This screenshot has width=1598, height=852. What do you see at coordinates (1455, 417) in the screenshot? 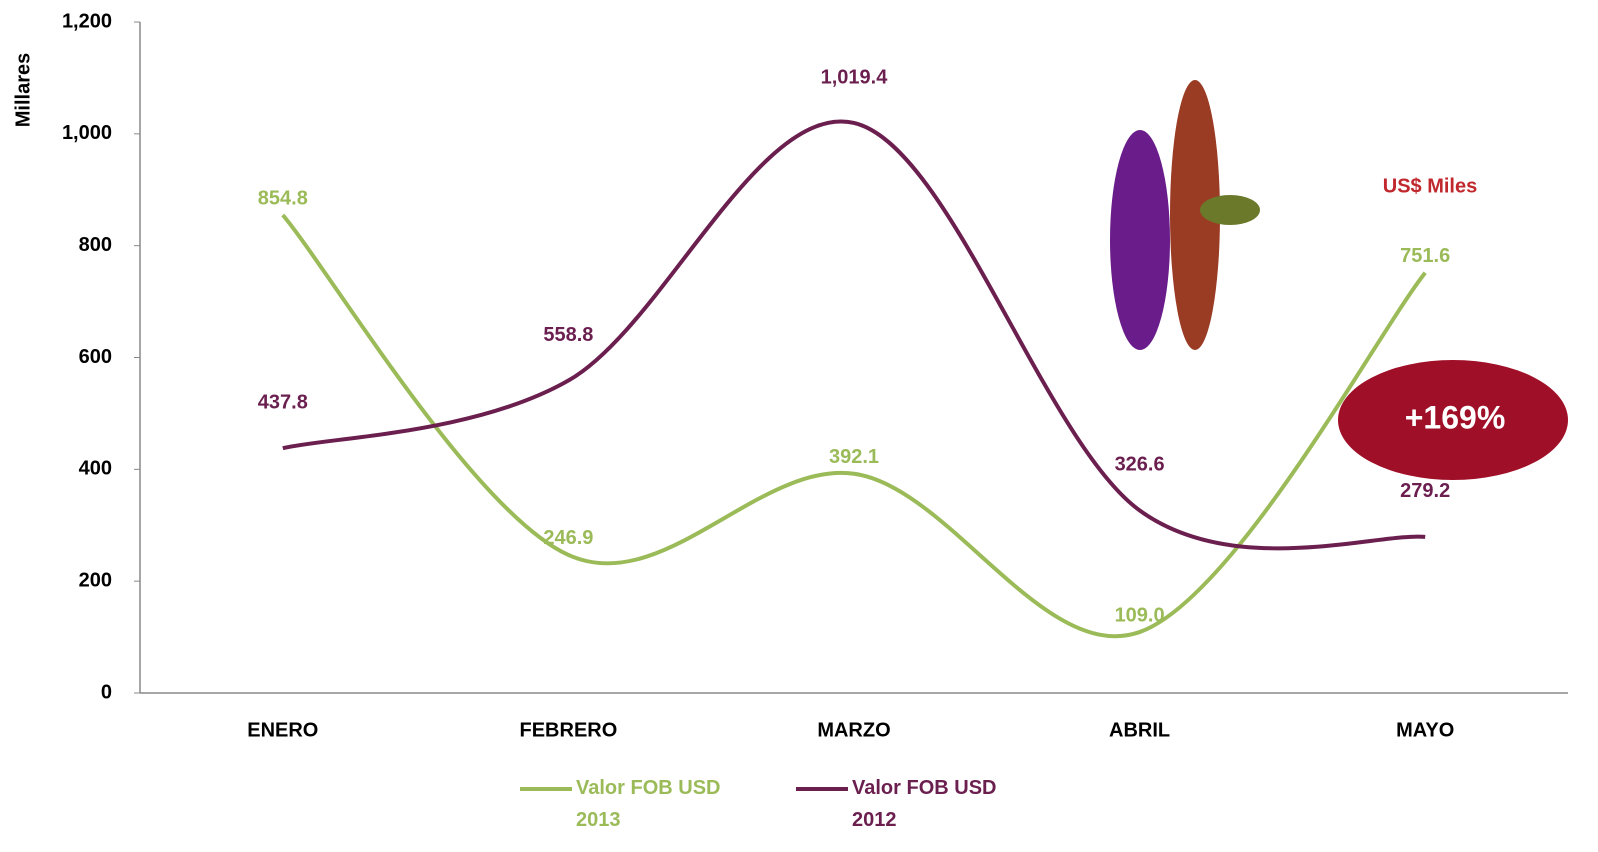
I see `badge-label: +169%` at bounding box center [1455, 417].